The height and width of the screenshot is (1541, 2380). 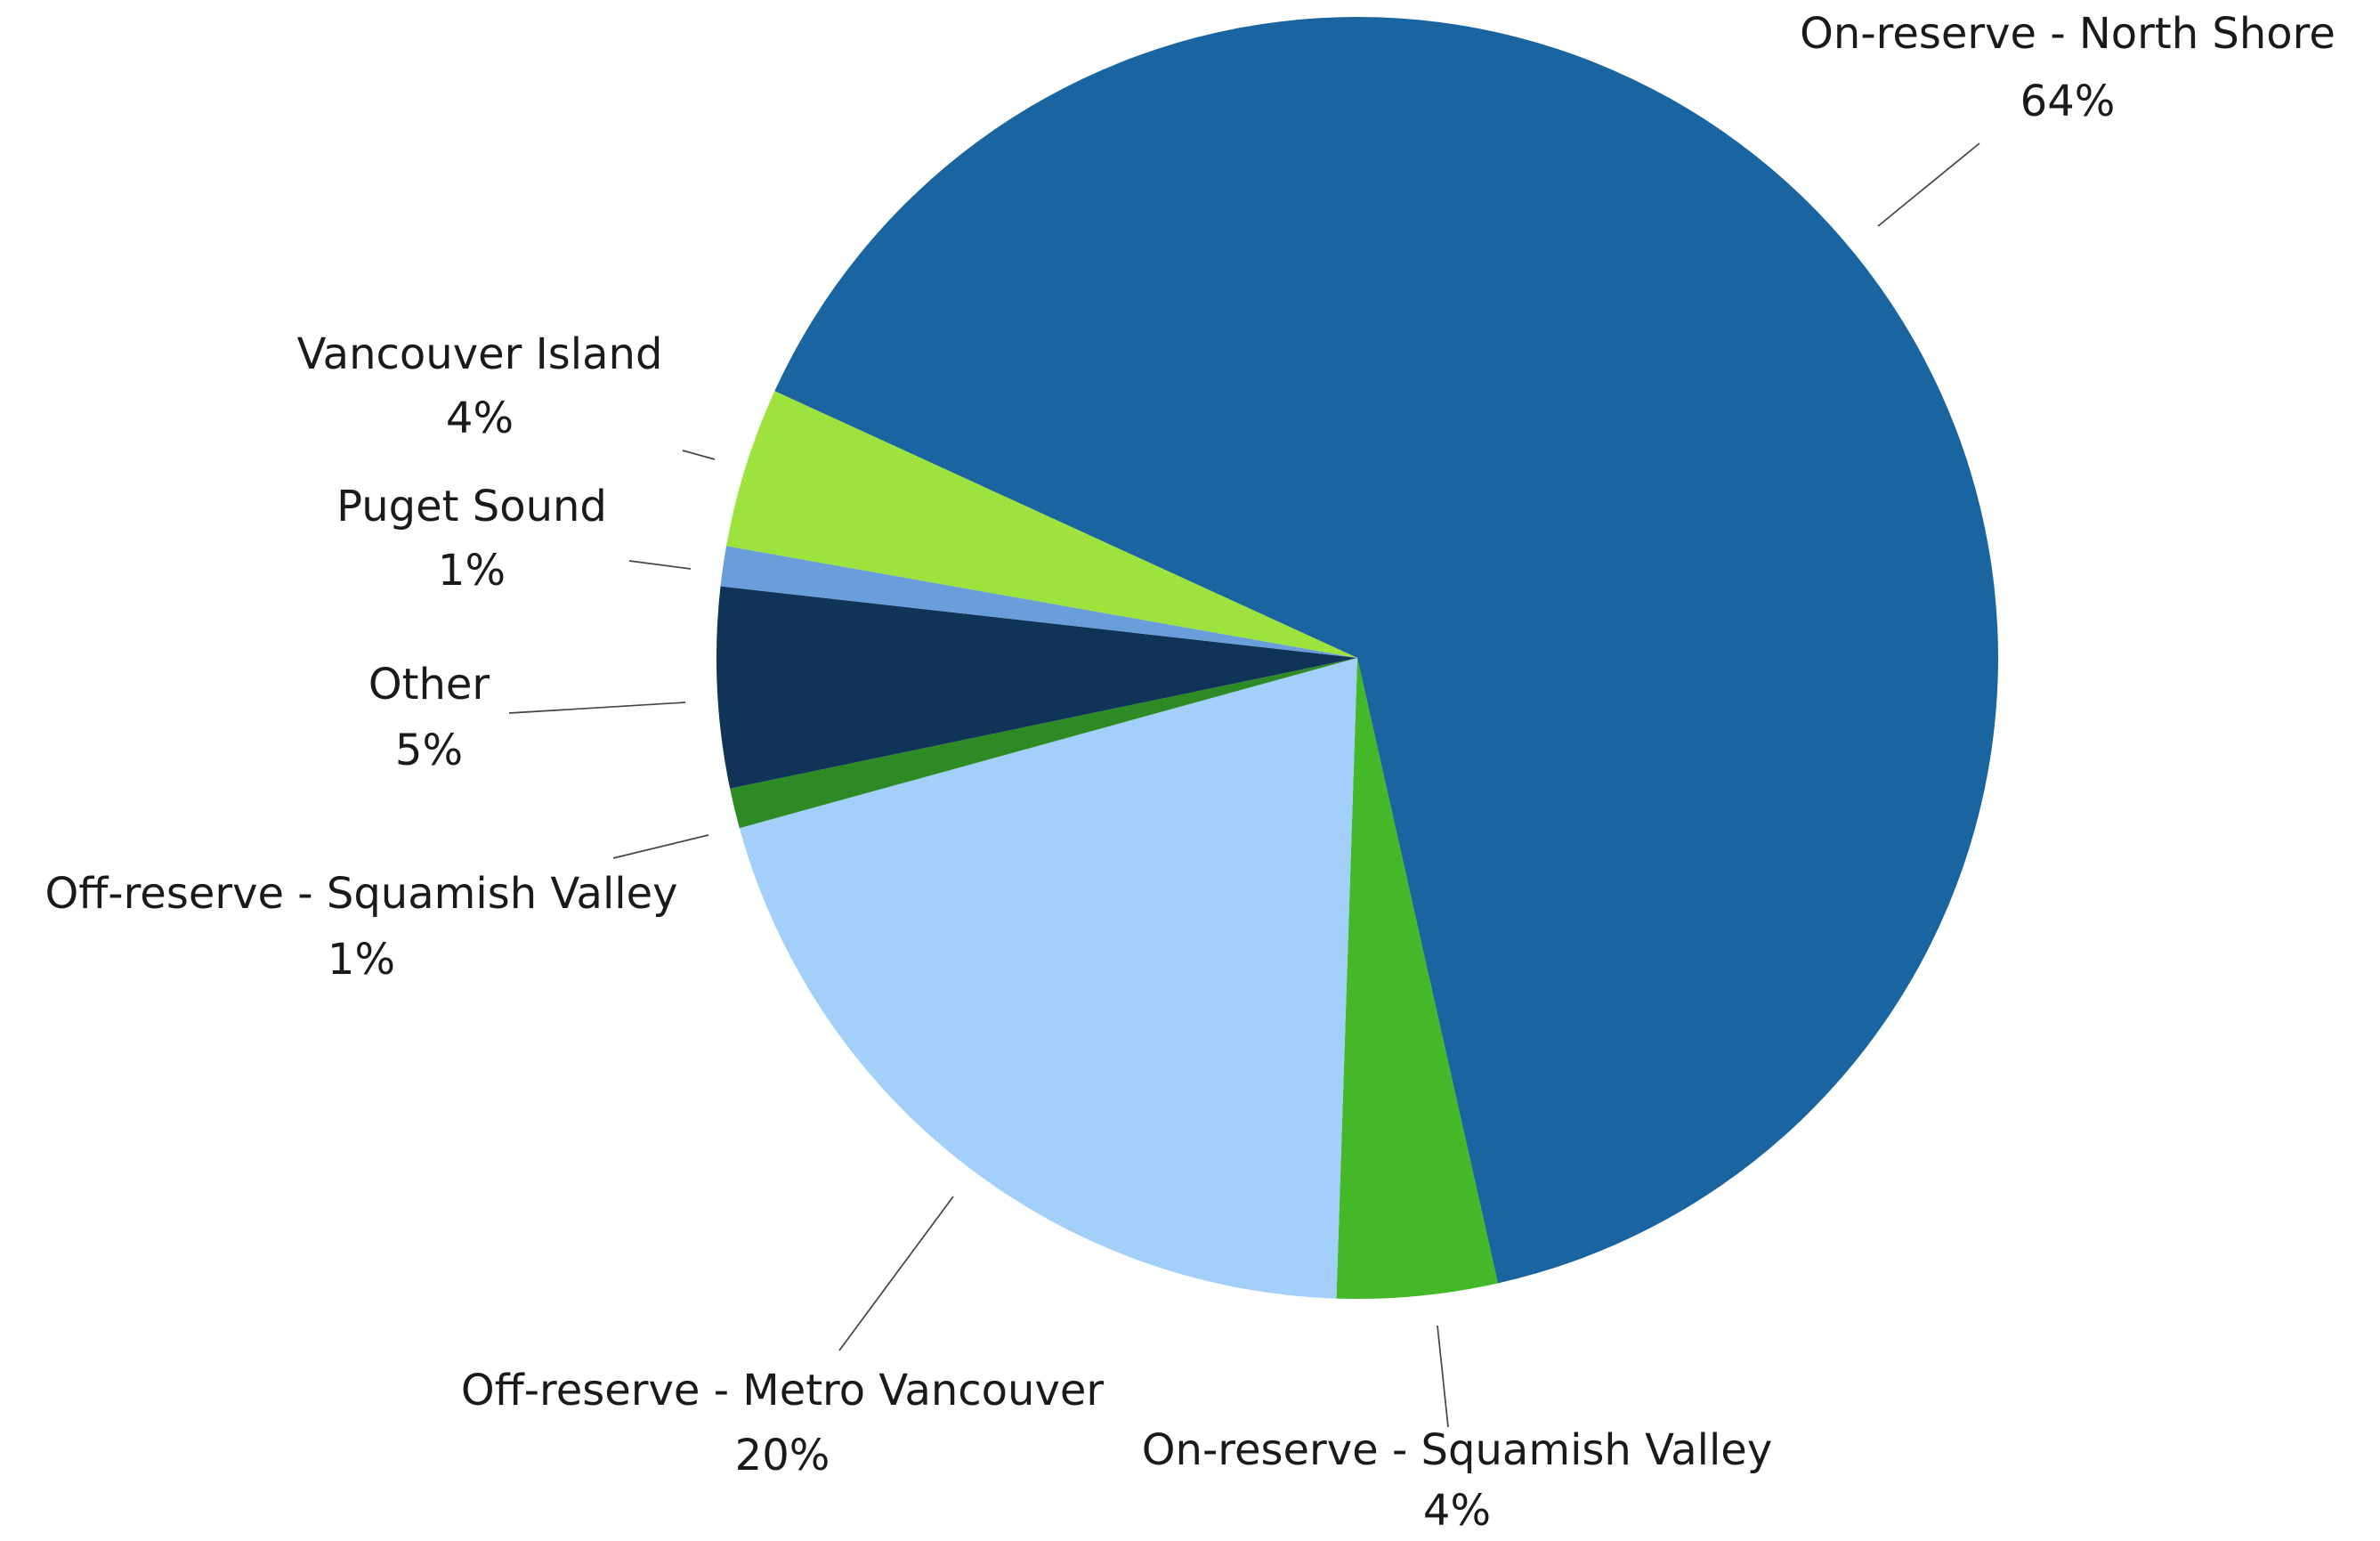 What do you see at coordinates (361, 894) in the screenshot?
I see `slice-label: Off-reserve - Squamish Valley` at bounding box center [361, 894].